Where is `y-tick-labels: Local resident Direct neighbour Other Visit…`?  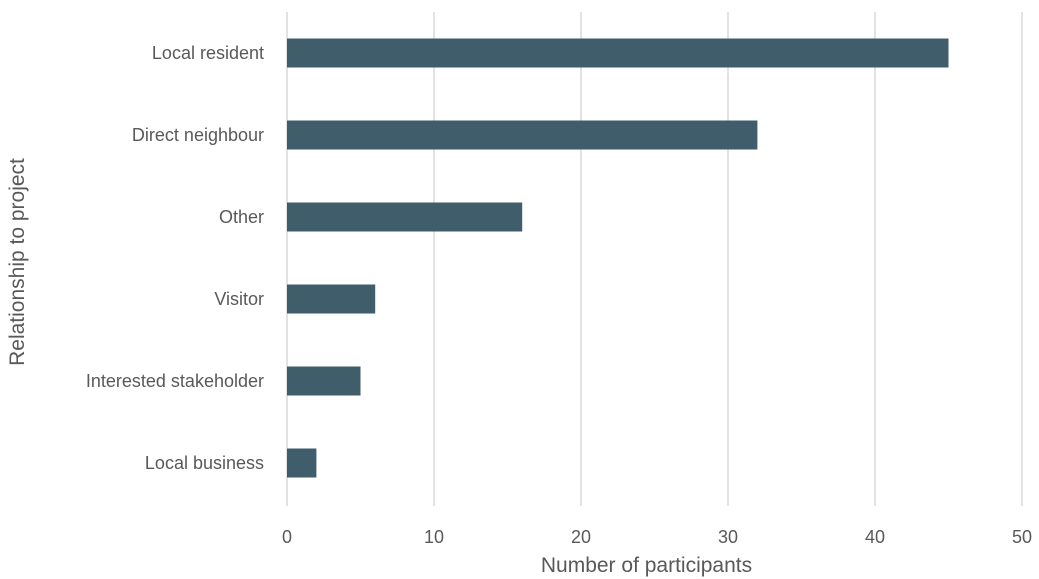
y-tick-labels: Local resident Direct neighbour Other Visit… is located at coordinates (175, 258).